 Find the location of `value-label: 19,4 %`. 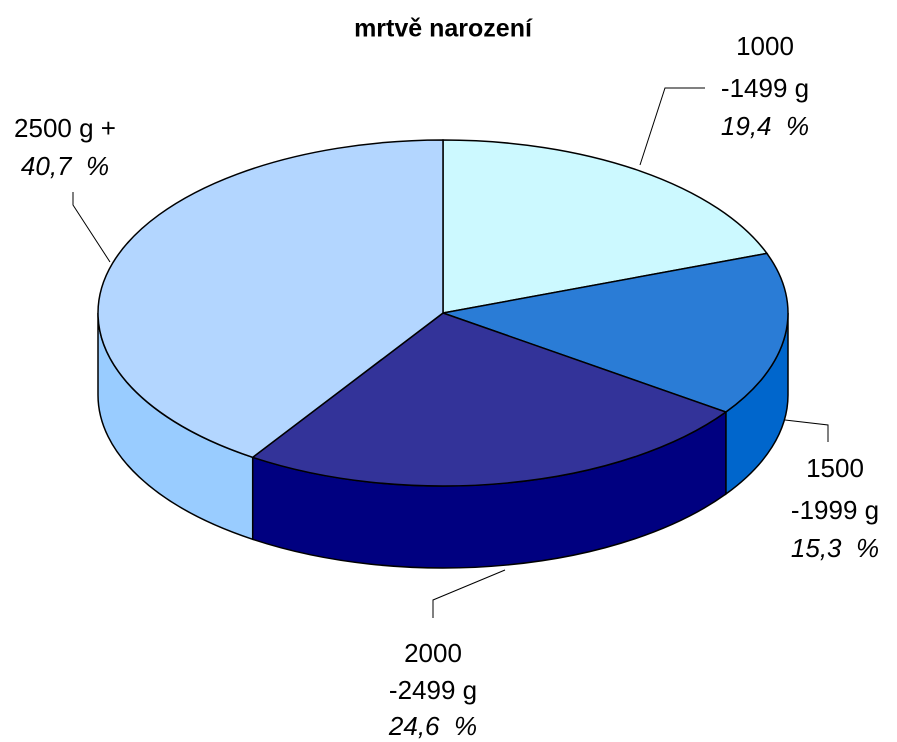

value-label: 19,4 % is located at coordinates (765, 126).